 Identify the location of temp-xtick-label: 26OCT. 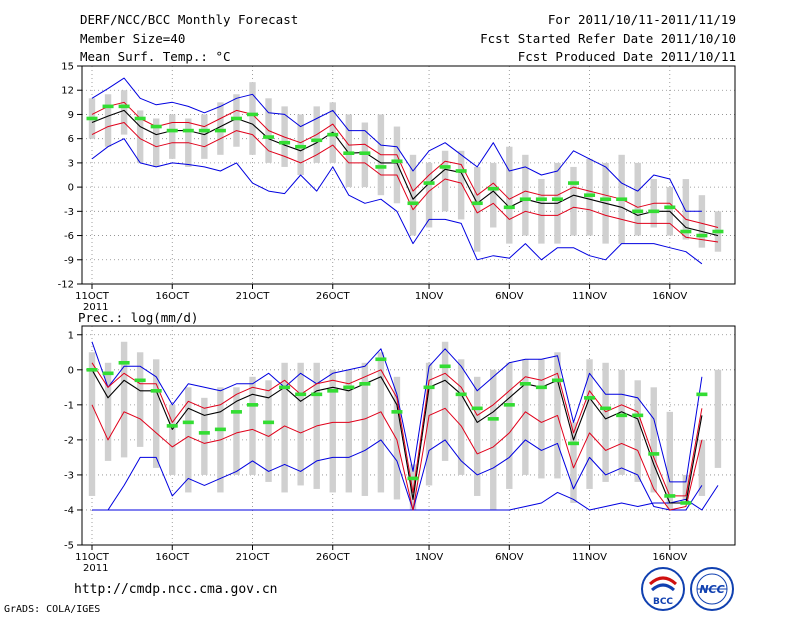
(333, 296).